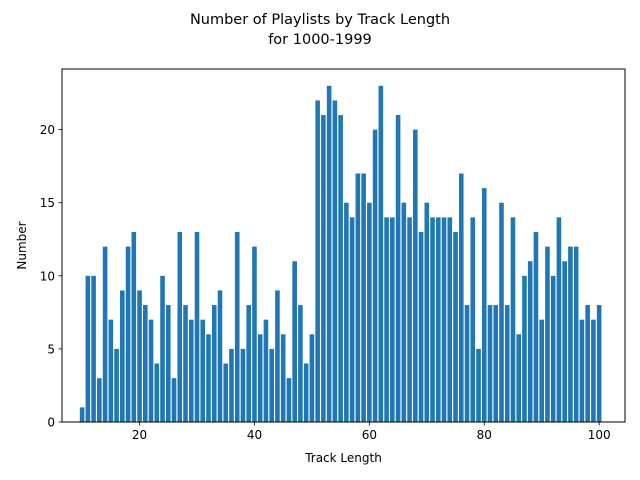  Describe the element at coordinates (254, 435) in the screenshot. I see `x-tick-label: 40` at that location.